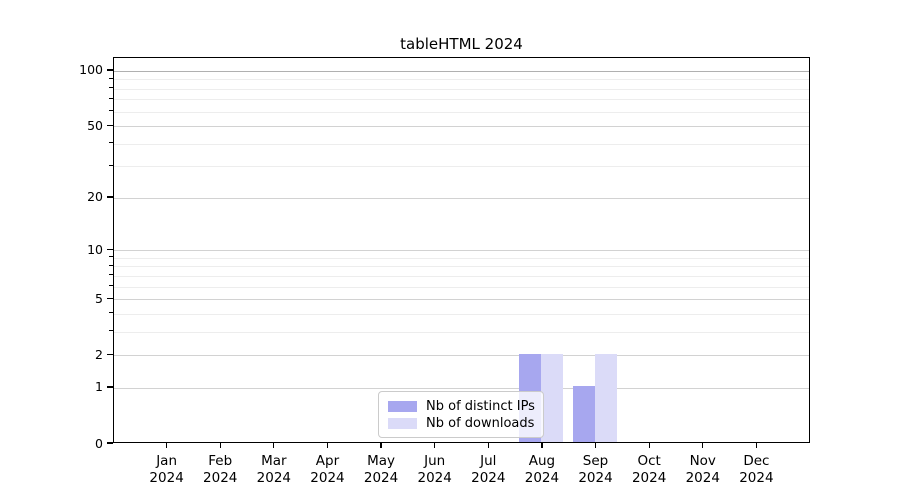 The height and width of the screenshot is (500, 900). I want to click on x-tick-month: Nov, so click(702, 461).